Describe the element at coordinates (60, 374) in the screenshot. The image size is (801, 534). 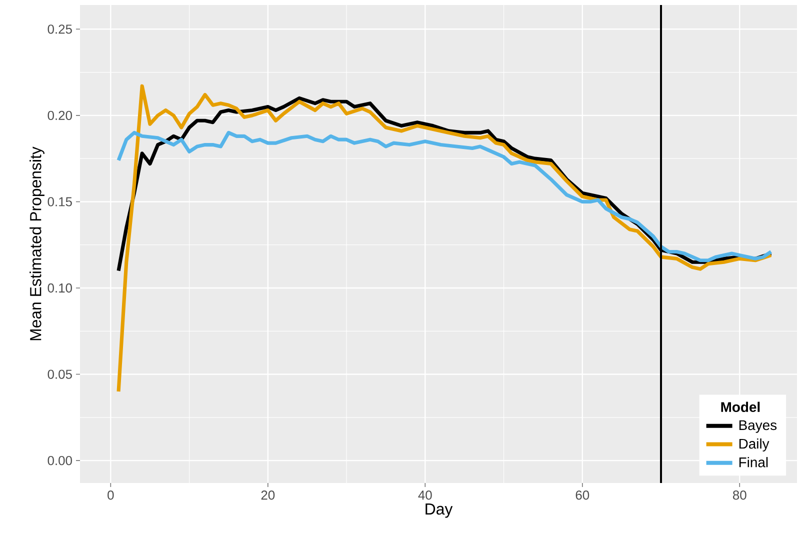
I see `y-tick-label: 0.05` at that location.